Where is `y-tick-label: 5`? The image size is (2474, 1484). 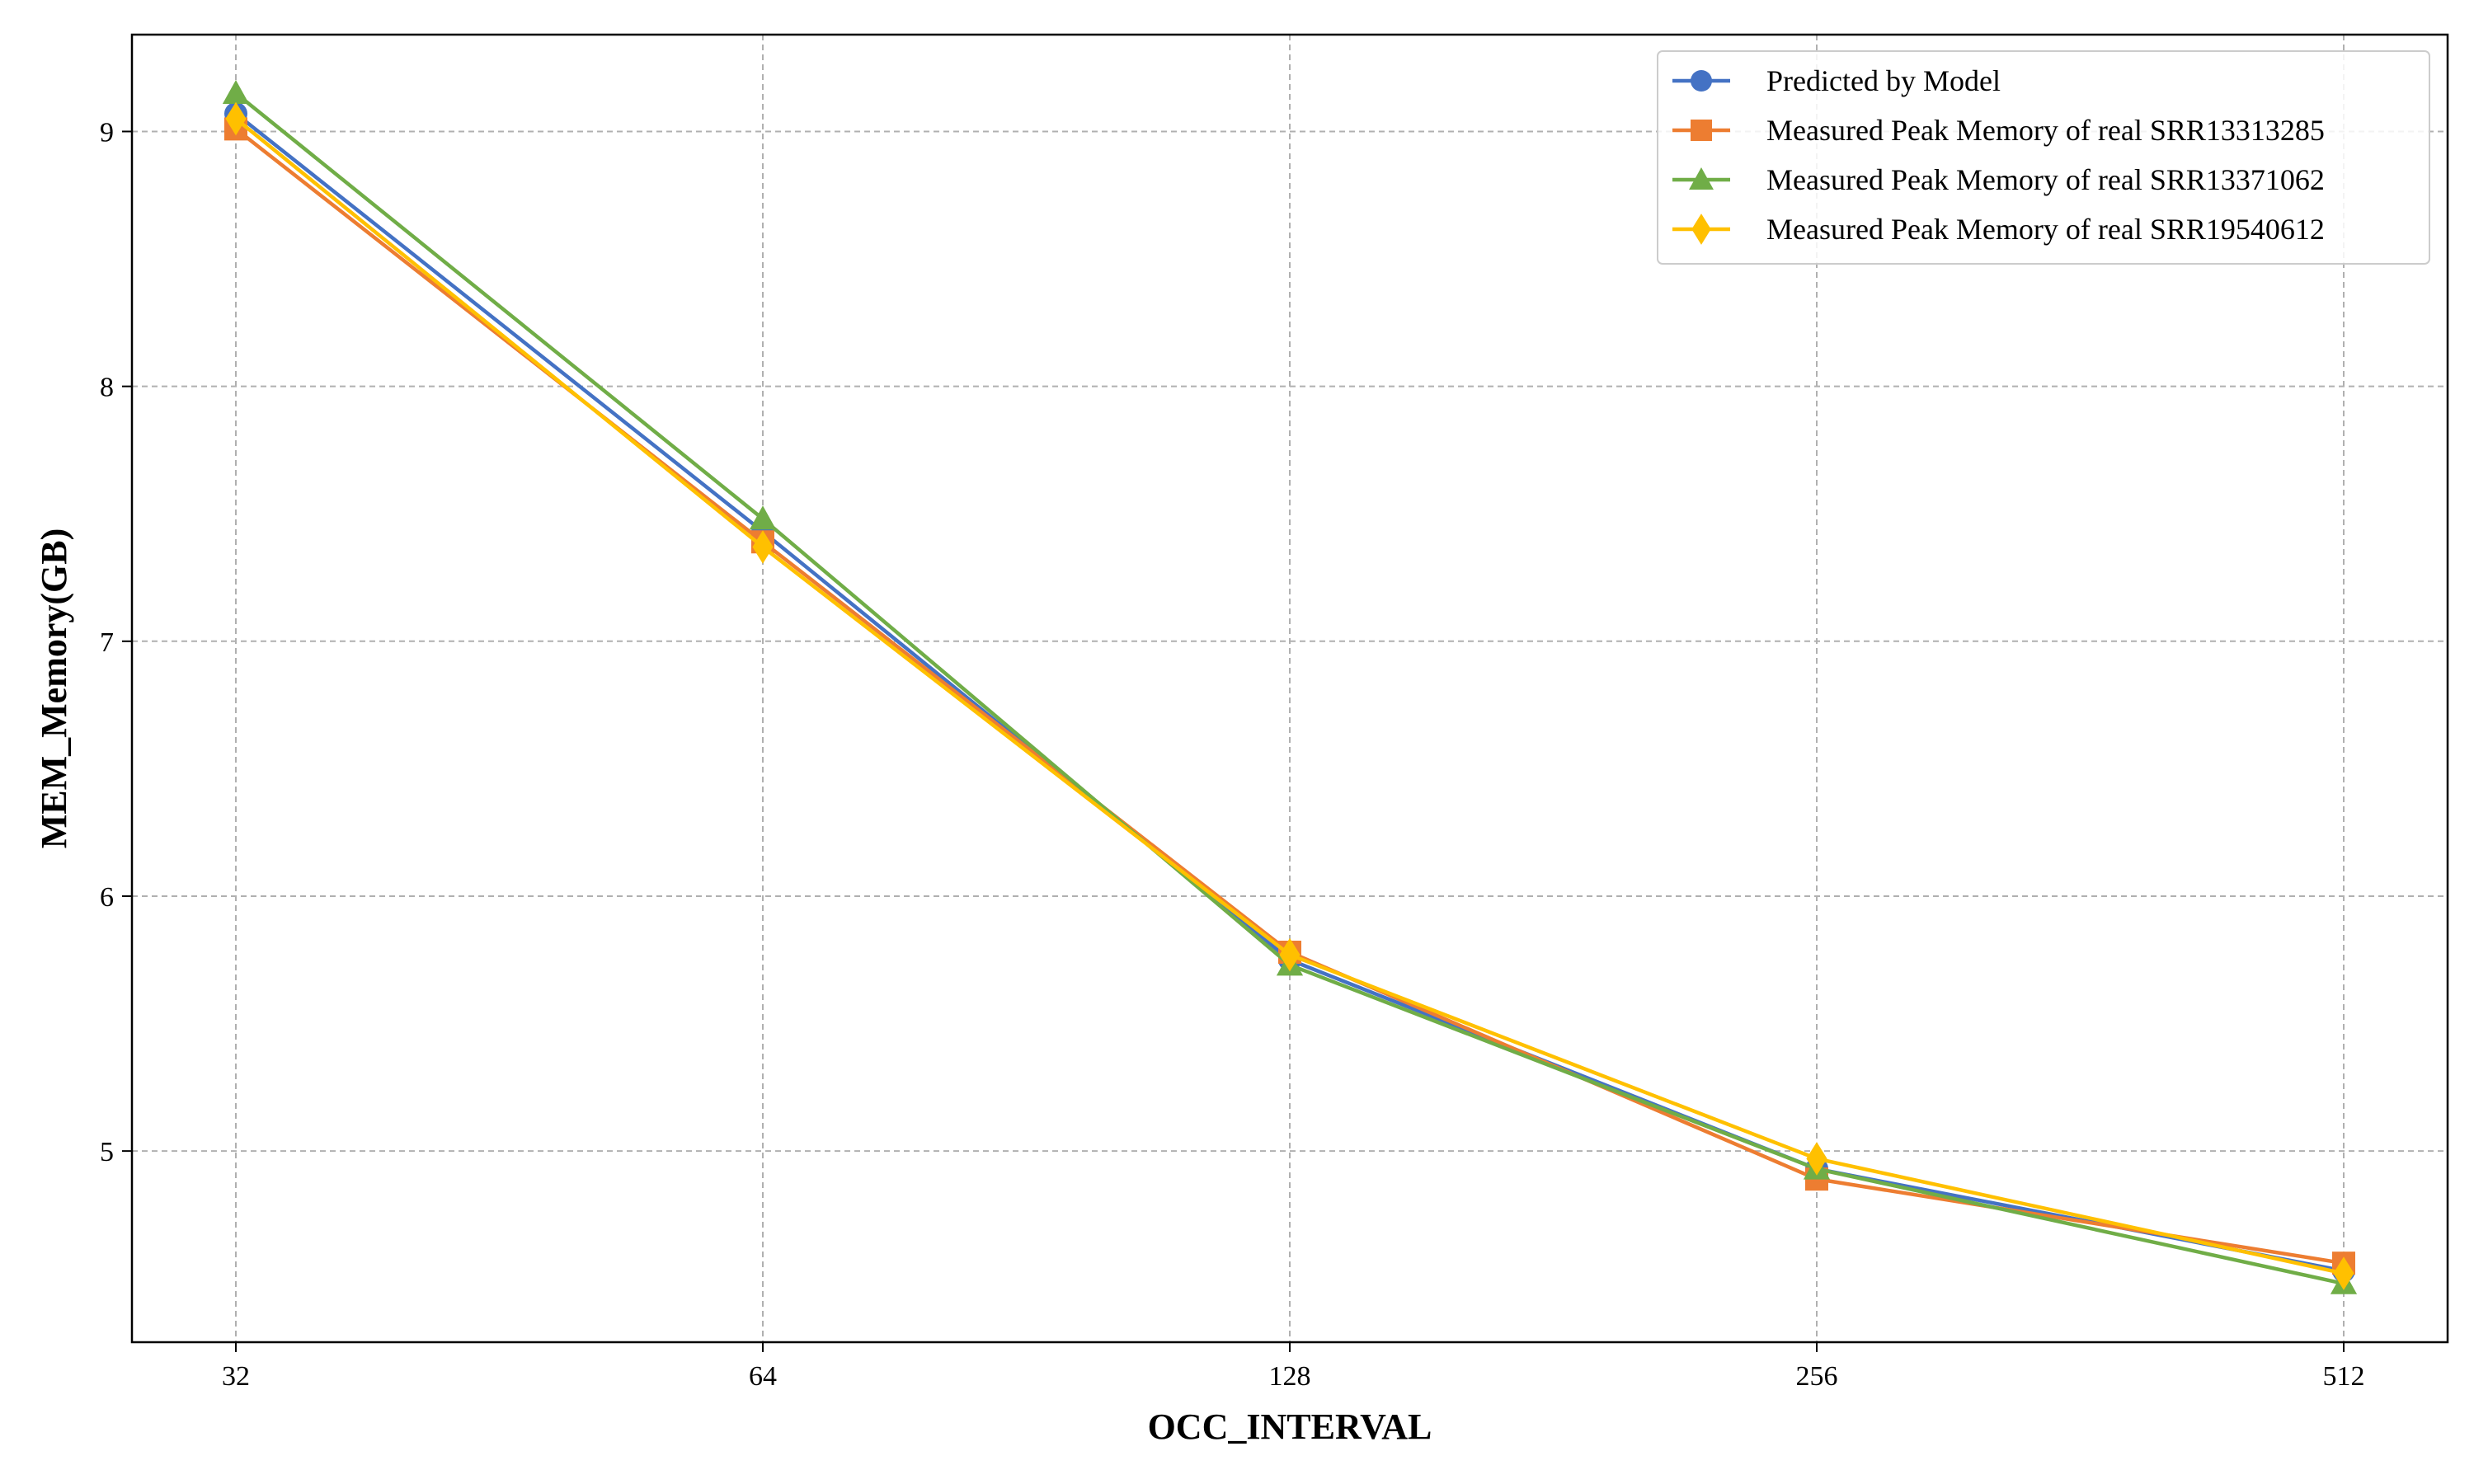
y-tick-label: 5 is located at coordinates (107, 1152).